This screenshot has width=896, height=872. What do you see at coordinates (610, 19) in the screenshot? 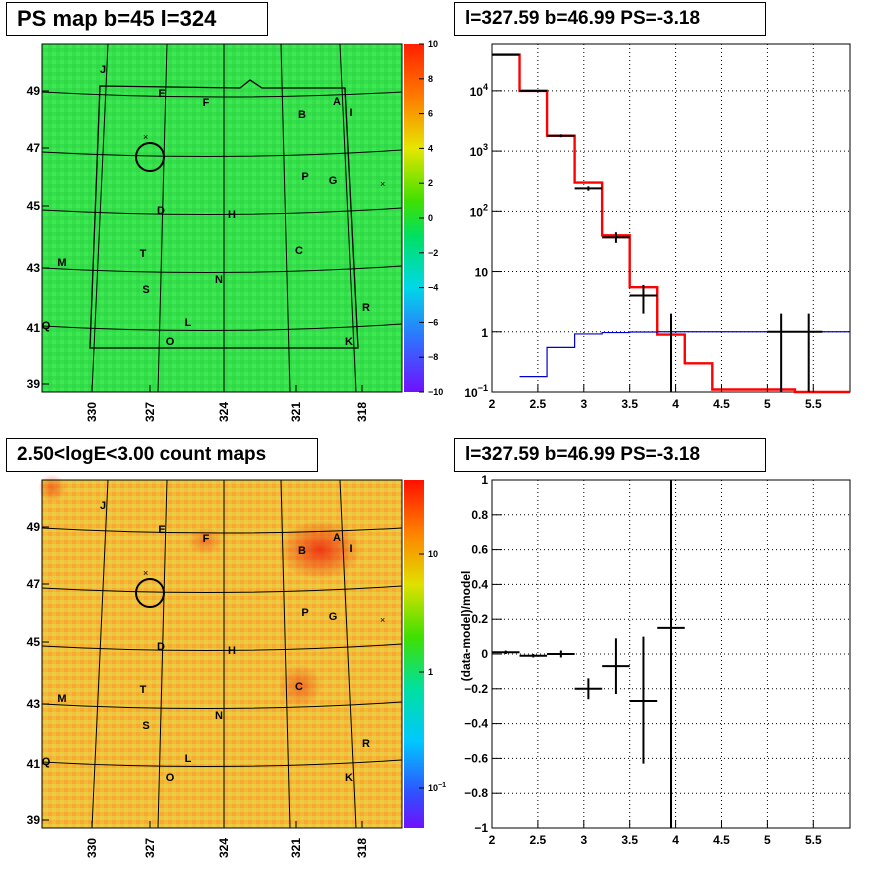
I see `spectrum-title: l=327.59 b=46.99 PS=-3.18` at bounding box center [610, 19].